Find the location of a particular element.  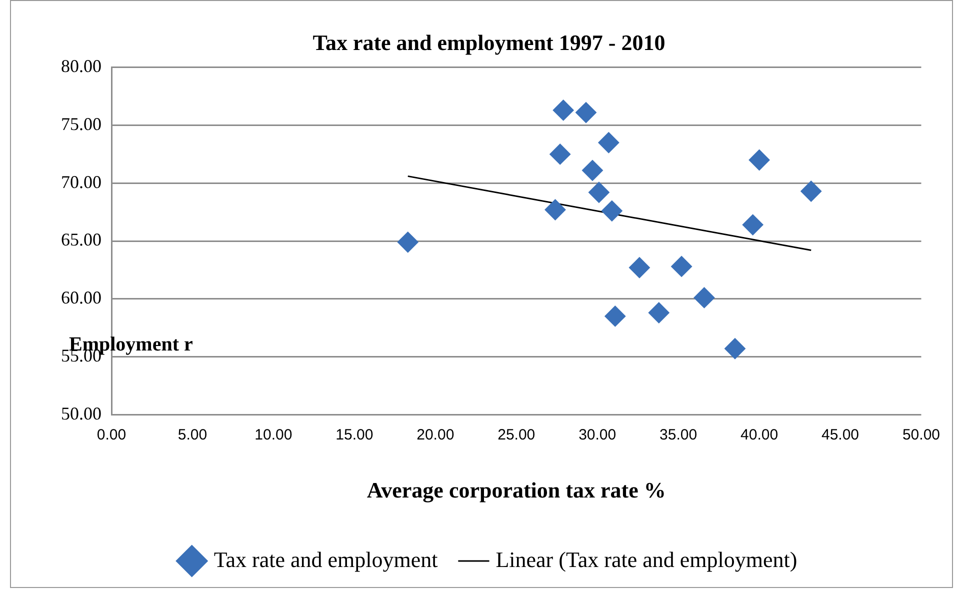

y-tick-label: 50.00 is located at coordinates (81, 413).